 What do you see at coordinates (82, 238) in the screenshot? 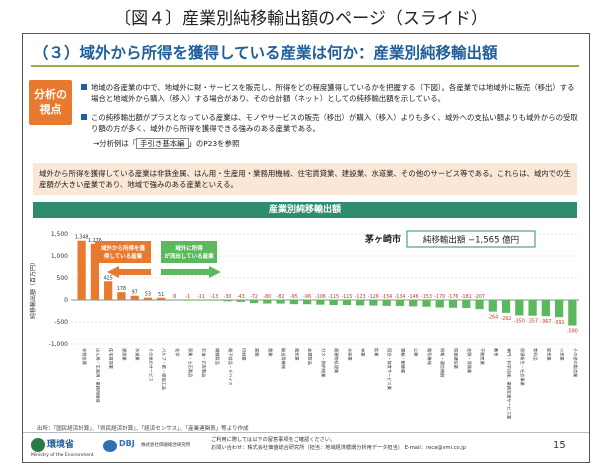
I see `data-label: 1,348` at bounding box center [82, 238].